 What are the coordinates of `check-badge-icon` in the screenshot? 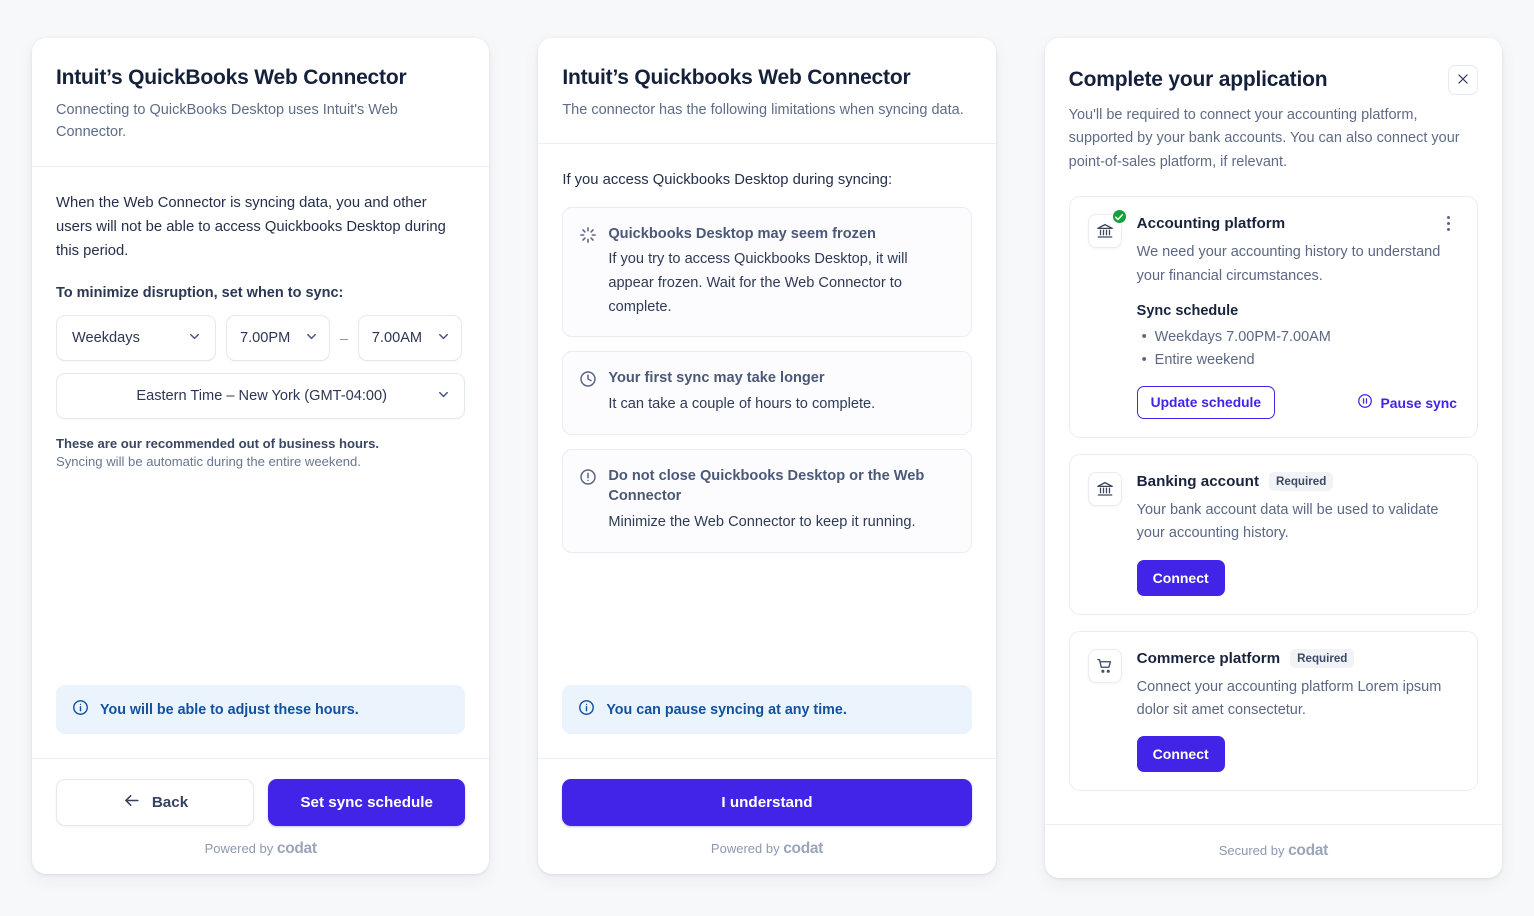 It's located at (1119, 217).